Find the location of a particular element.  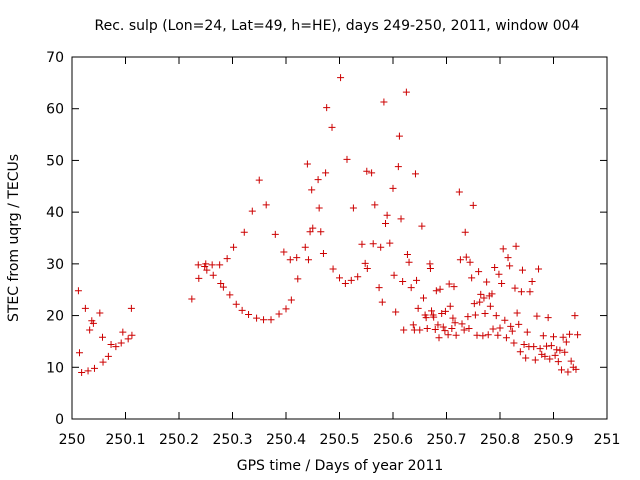

x-tick-label: 250.4 is located at coordinates (286, 440).